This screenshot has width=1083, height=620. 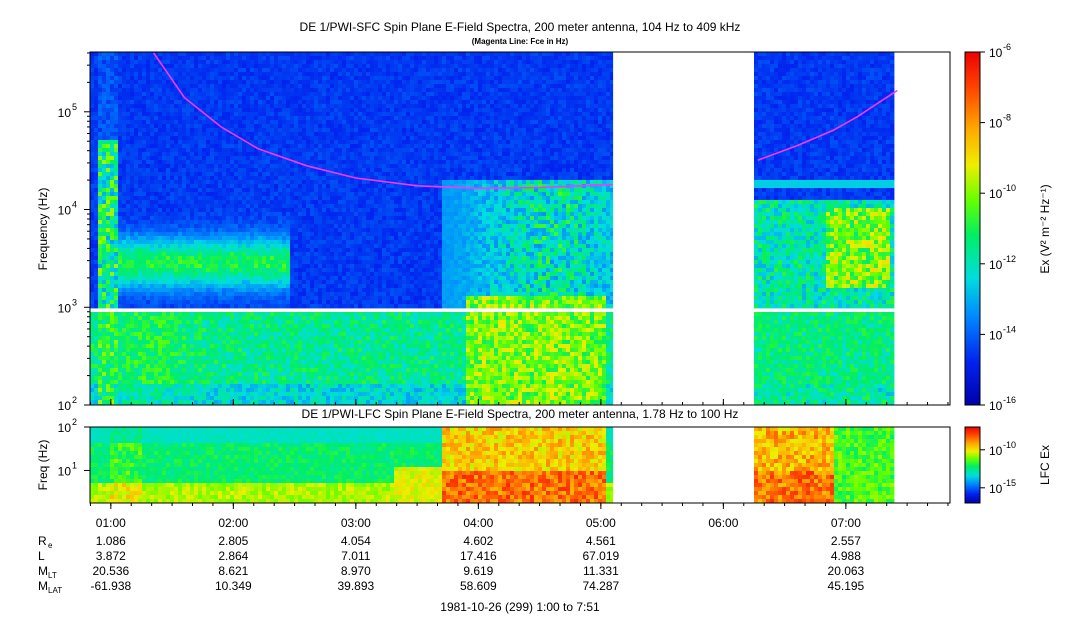 I want to click on sfc-ylabel: Frequency (Hz), so click(x=43, y=229).